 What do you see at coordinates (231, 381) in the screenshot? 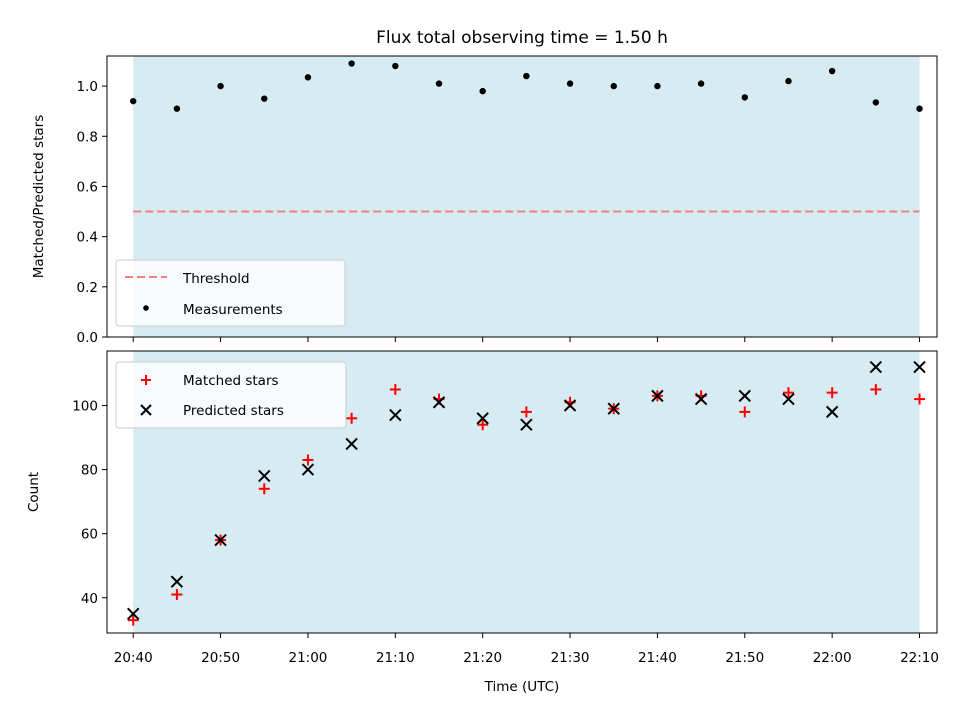
I see `legend-matched-label: Matched stars` at bounding box center [231, 381].